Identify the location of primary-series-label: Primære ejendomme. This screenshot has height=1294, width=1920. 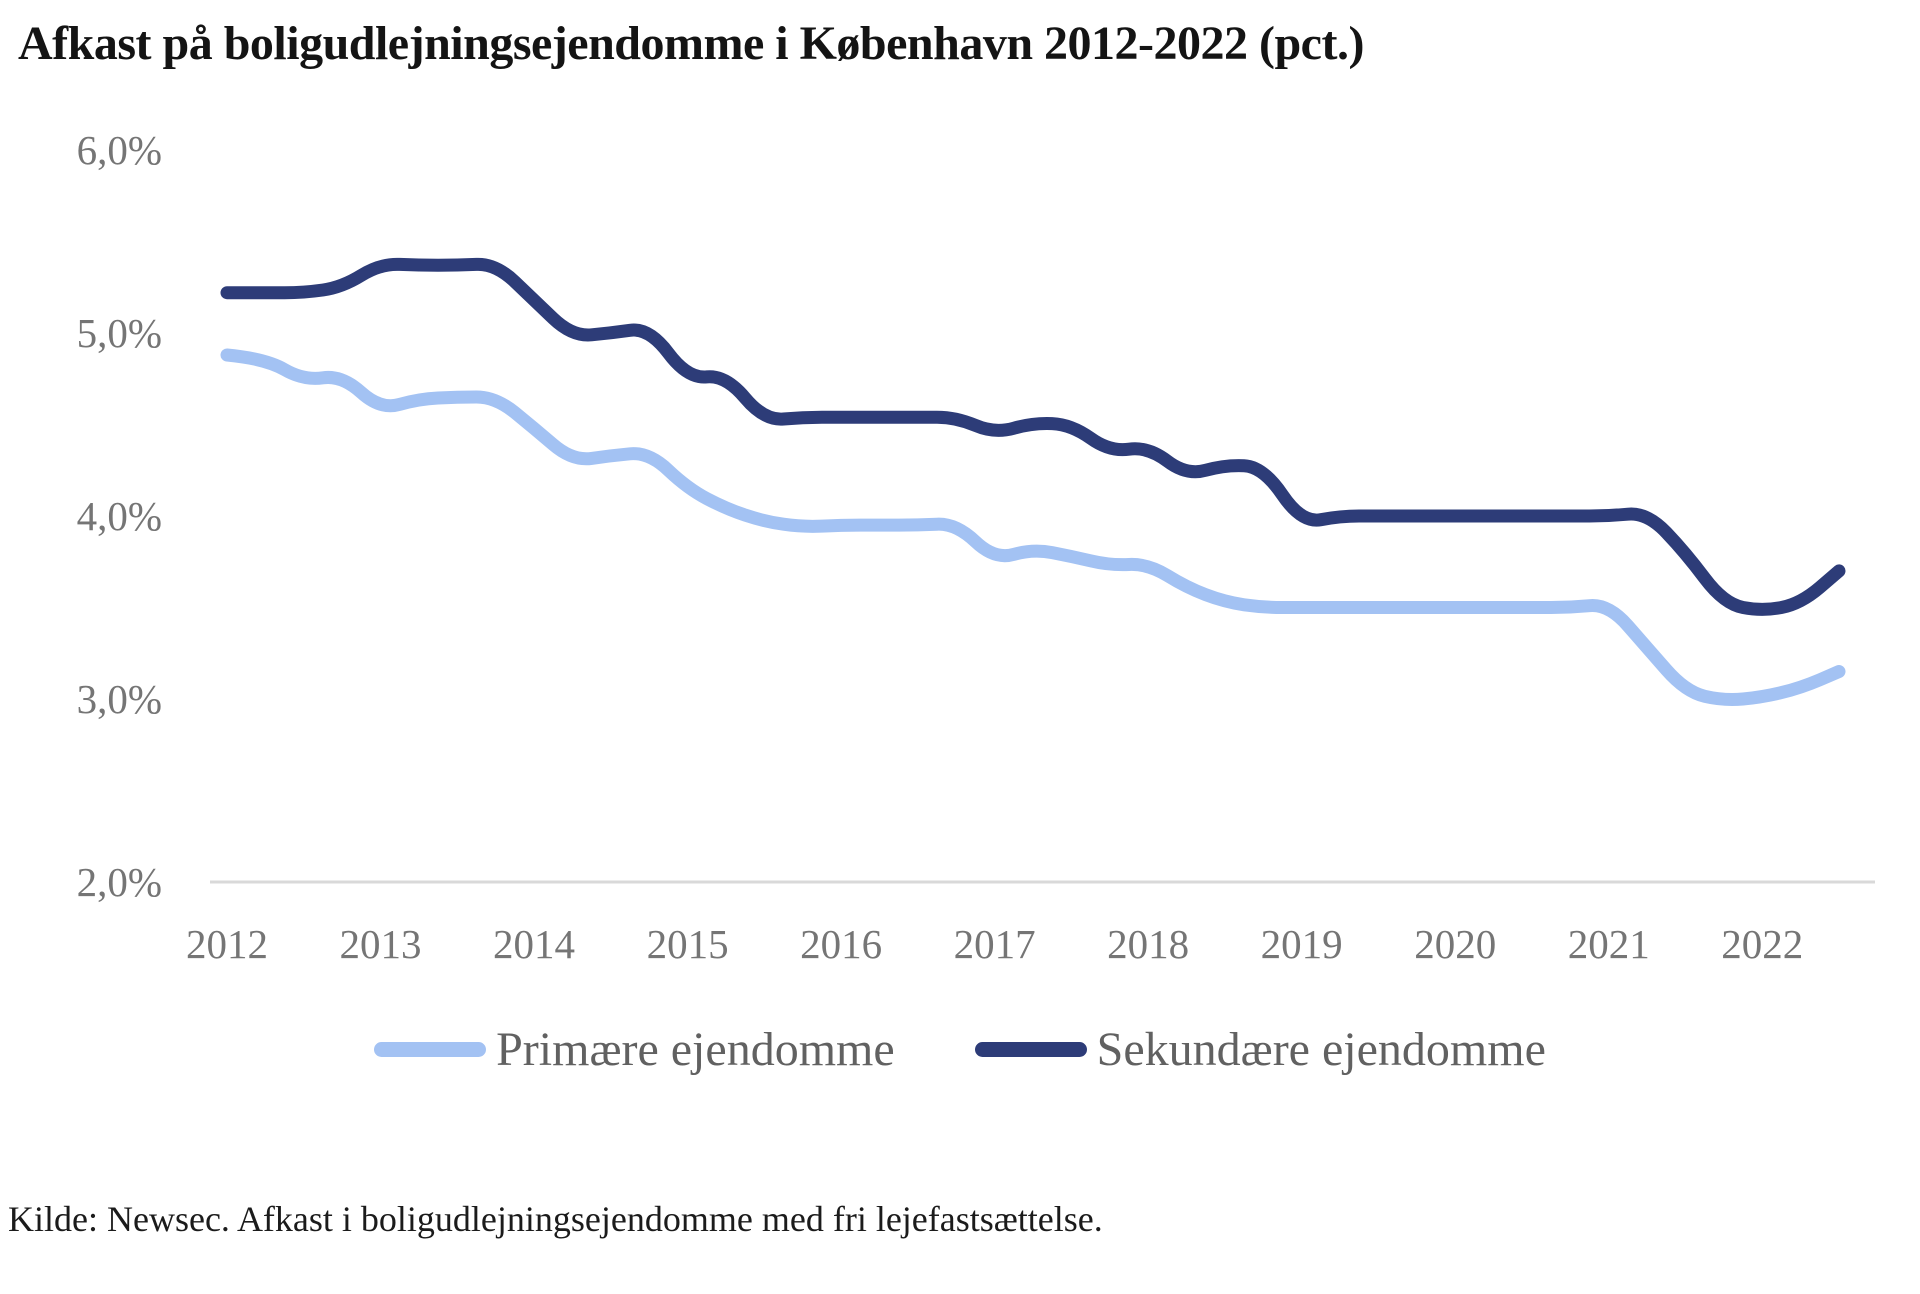
(695, 1049).